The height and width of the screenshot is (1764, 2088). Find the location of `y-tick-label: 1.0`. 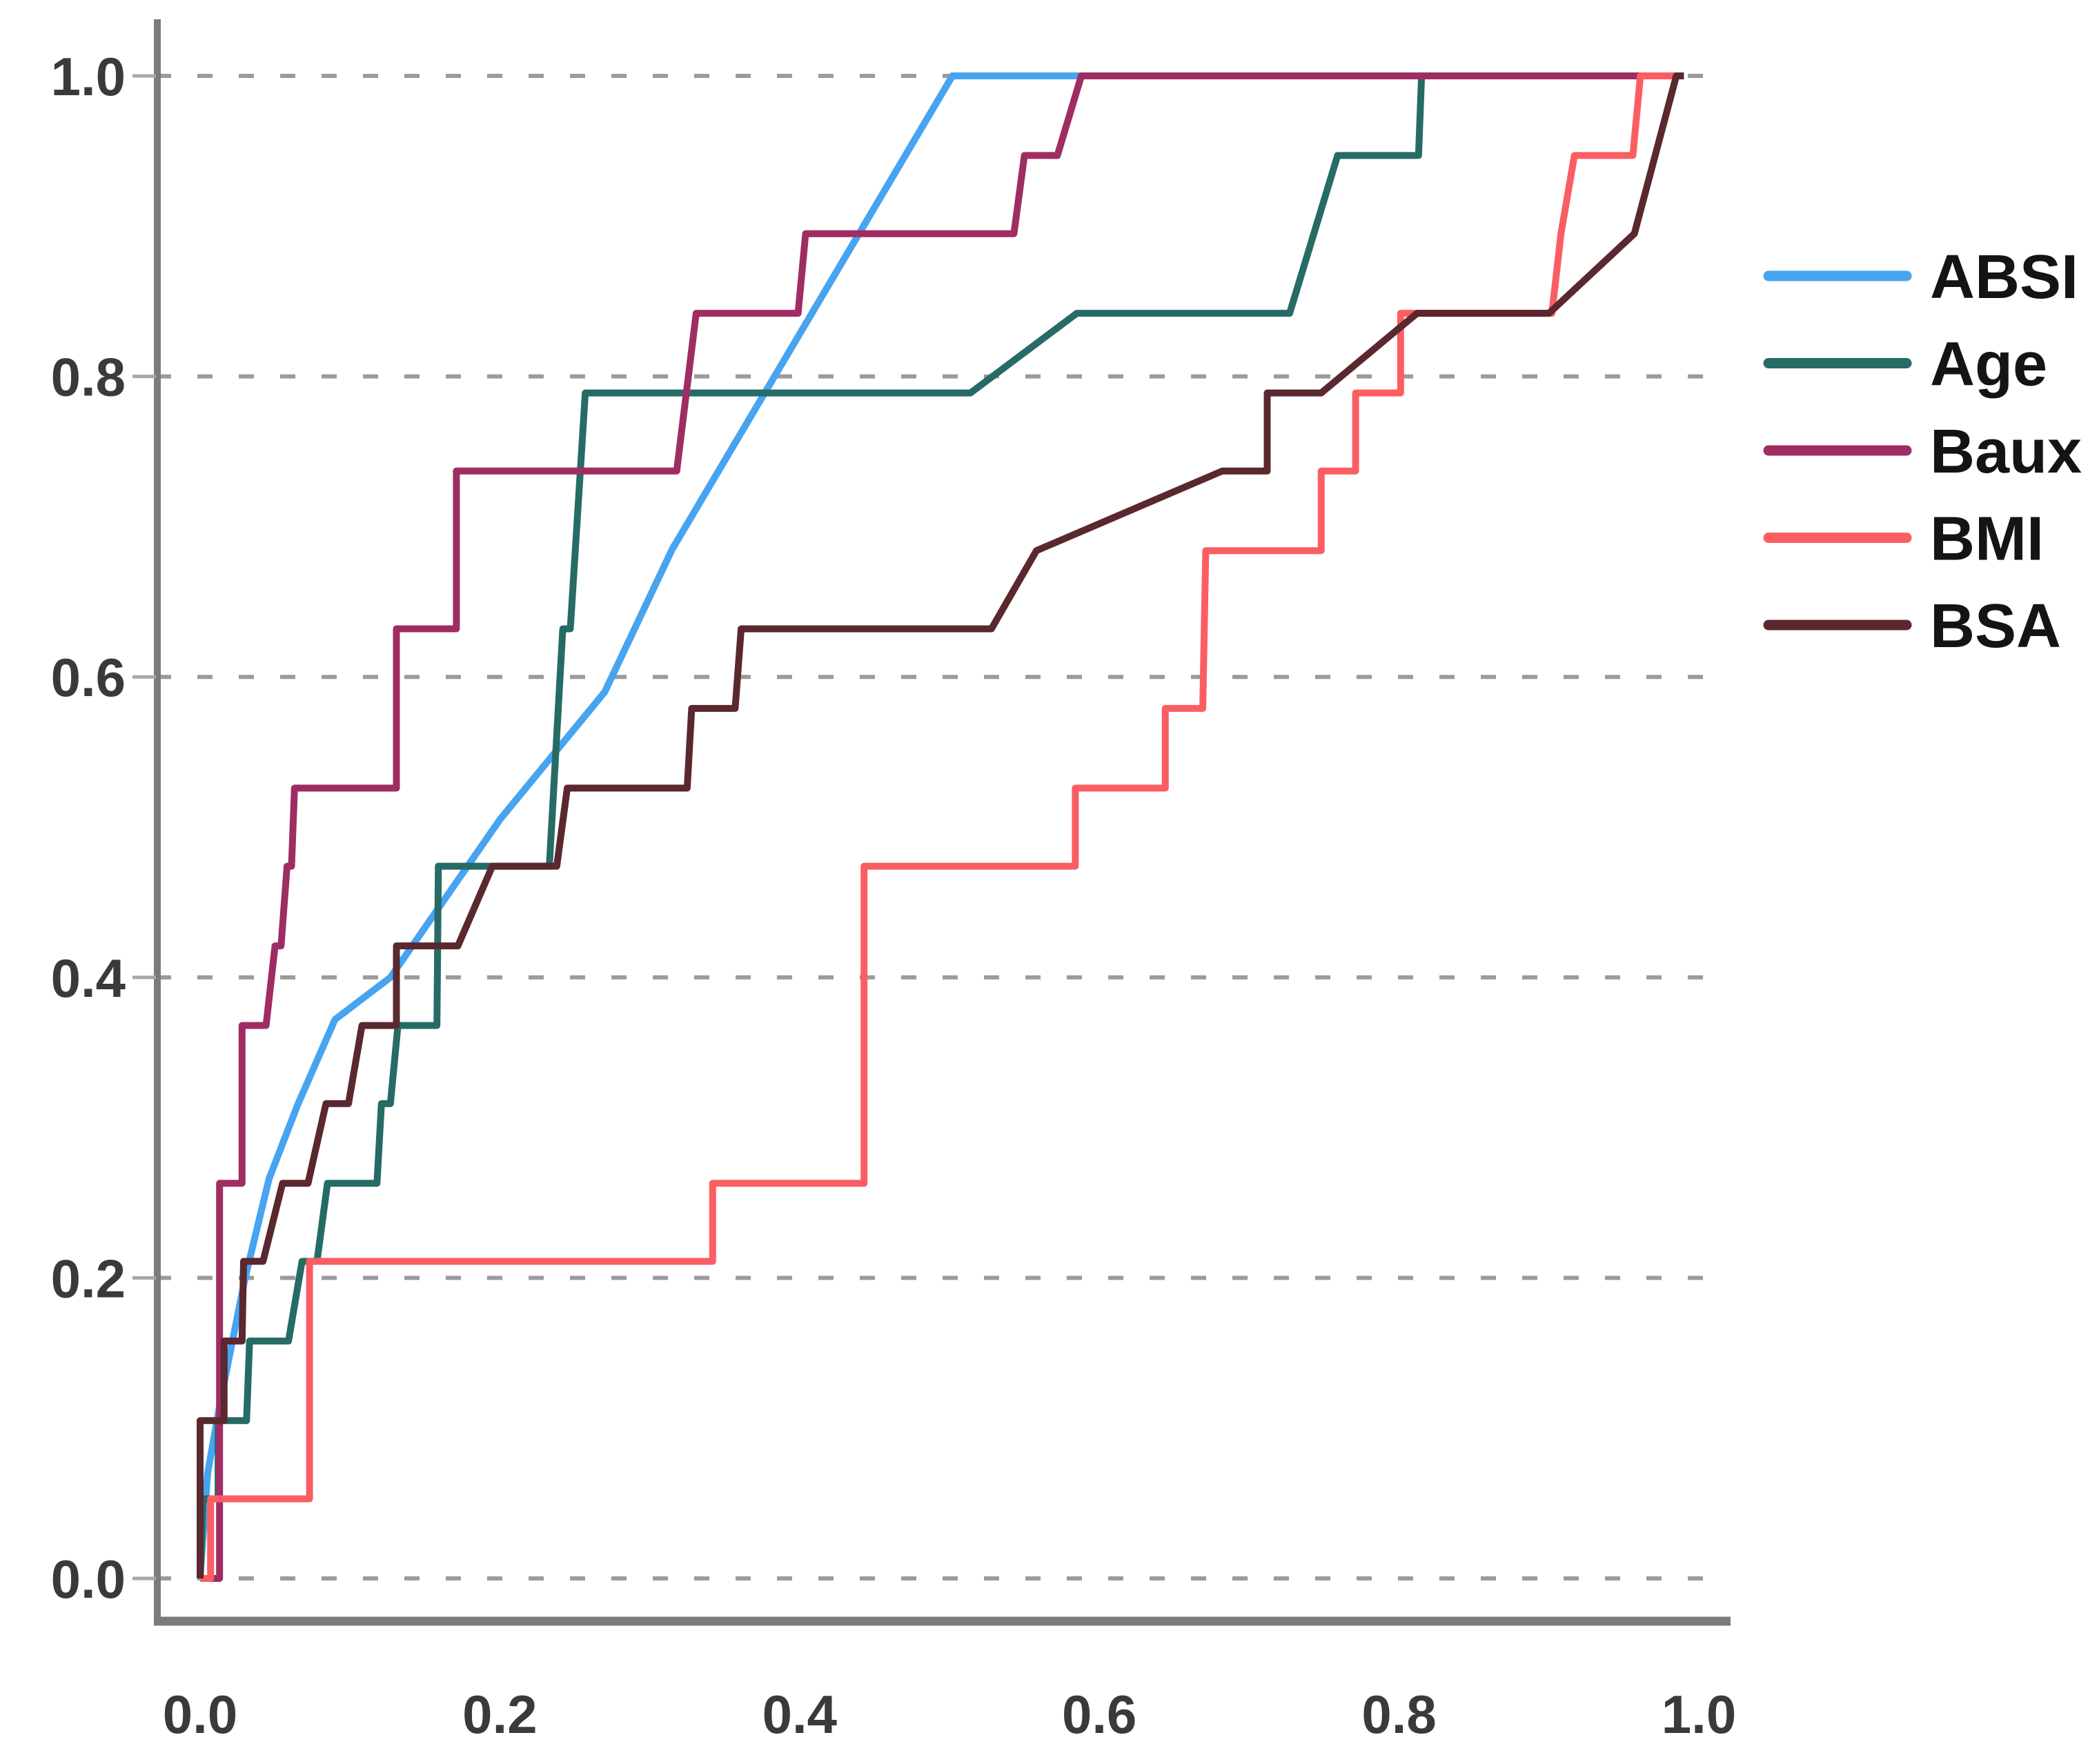

y-tick-label: 1.0 is located at coordinates (88, 76).